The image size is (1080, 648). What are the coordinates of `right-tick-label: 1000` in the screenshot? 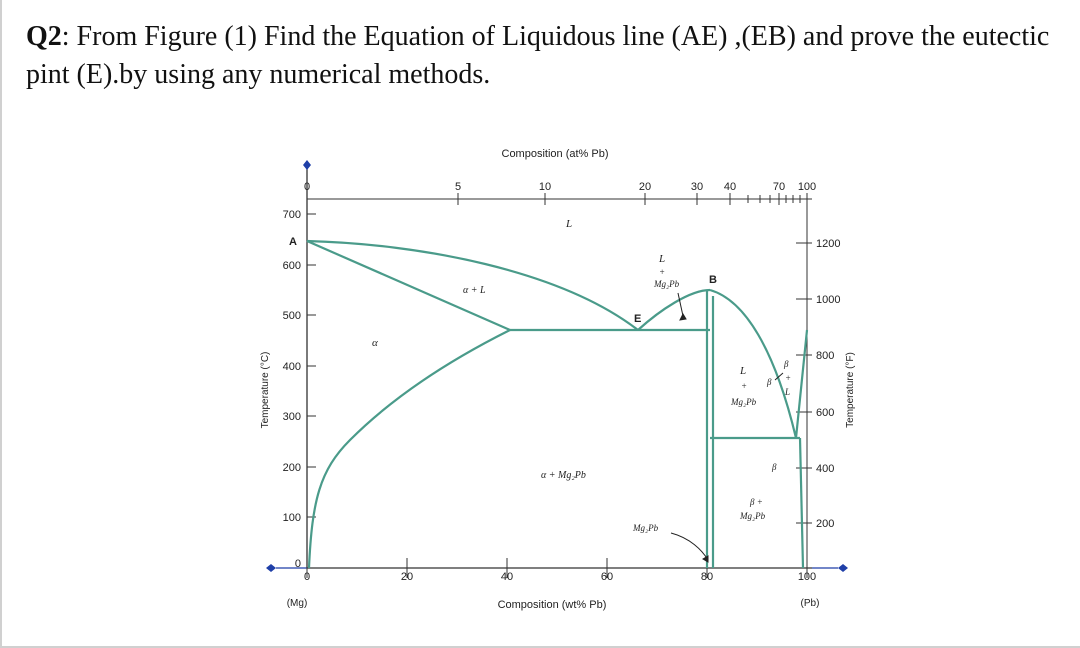 It's located at (828, 300).